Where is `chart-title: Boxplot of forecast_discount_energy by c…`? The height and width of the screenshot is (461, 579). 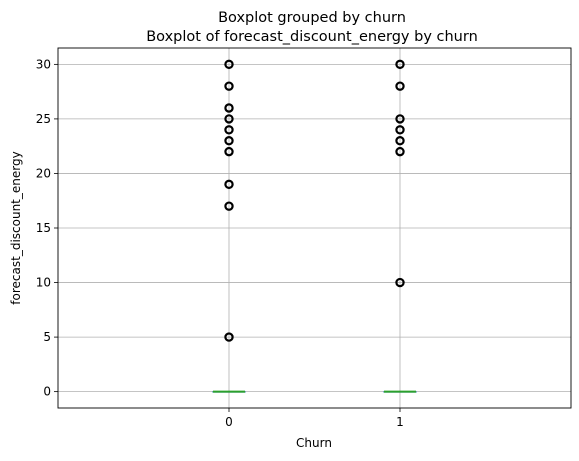 chart-title: Boxplot of forecast_discount_energy by c… is located at coordinates (312, 37).